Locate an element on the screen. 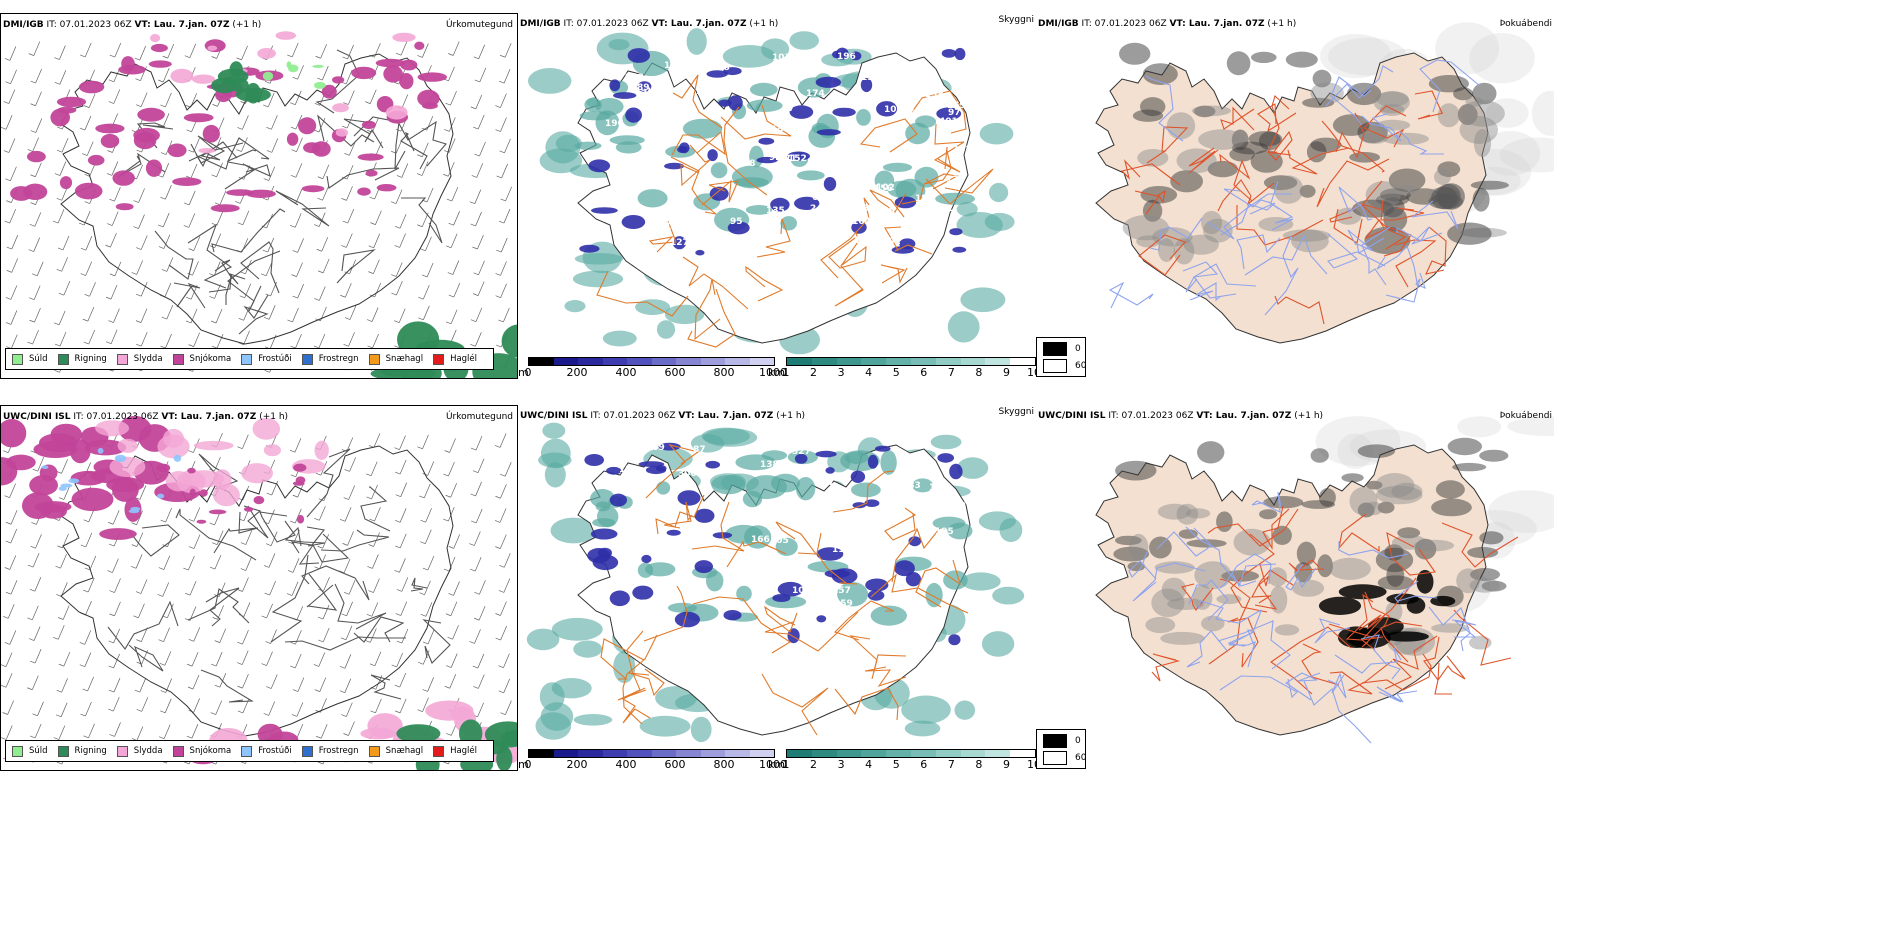 The width and height of the screenshot is (1900, 950). cloud-base-value: 101 is located at coordinates (781, 58).